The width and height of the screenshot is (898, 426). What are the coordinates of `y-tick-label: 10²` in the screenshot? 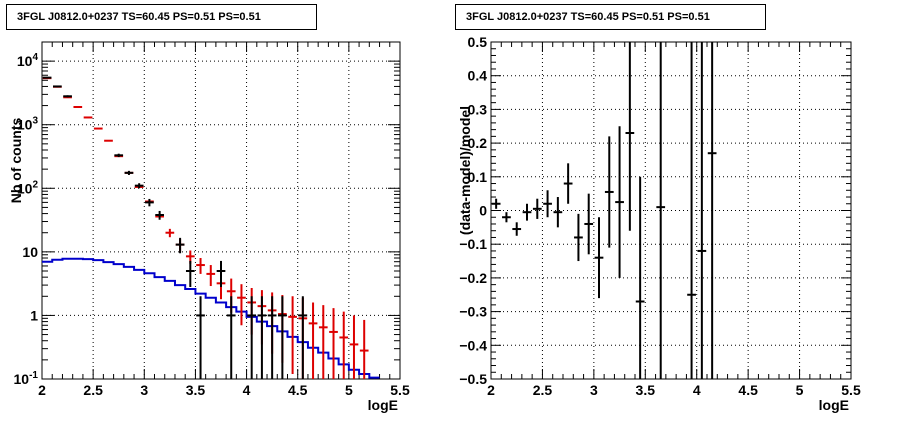 It's located at (28, 187).